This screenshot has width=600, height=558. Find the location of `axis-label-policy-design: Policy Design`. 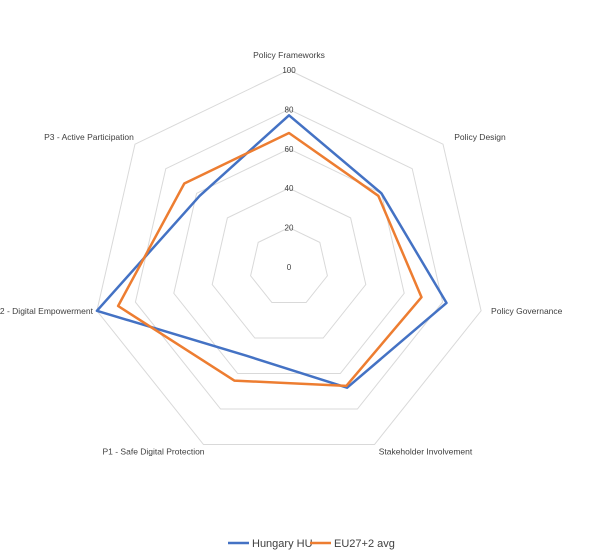

axis-label-policy-design: Policy Design is located at coordinates (480, 137).